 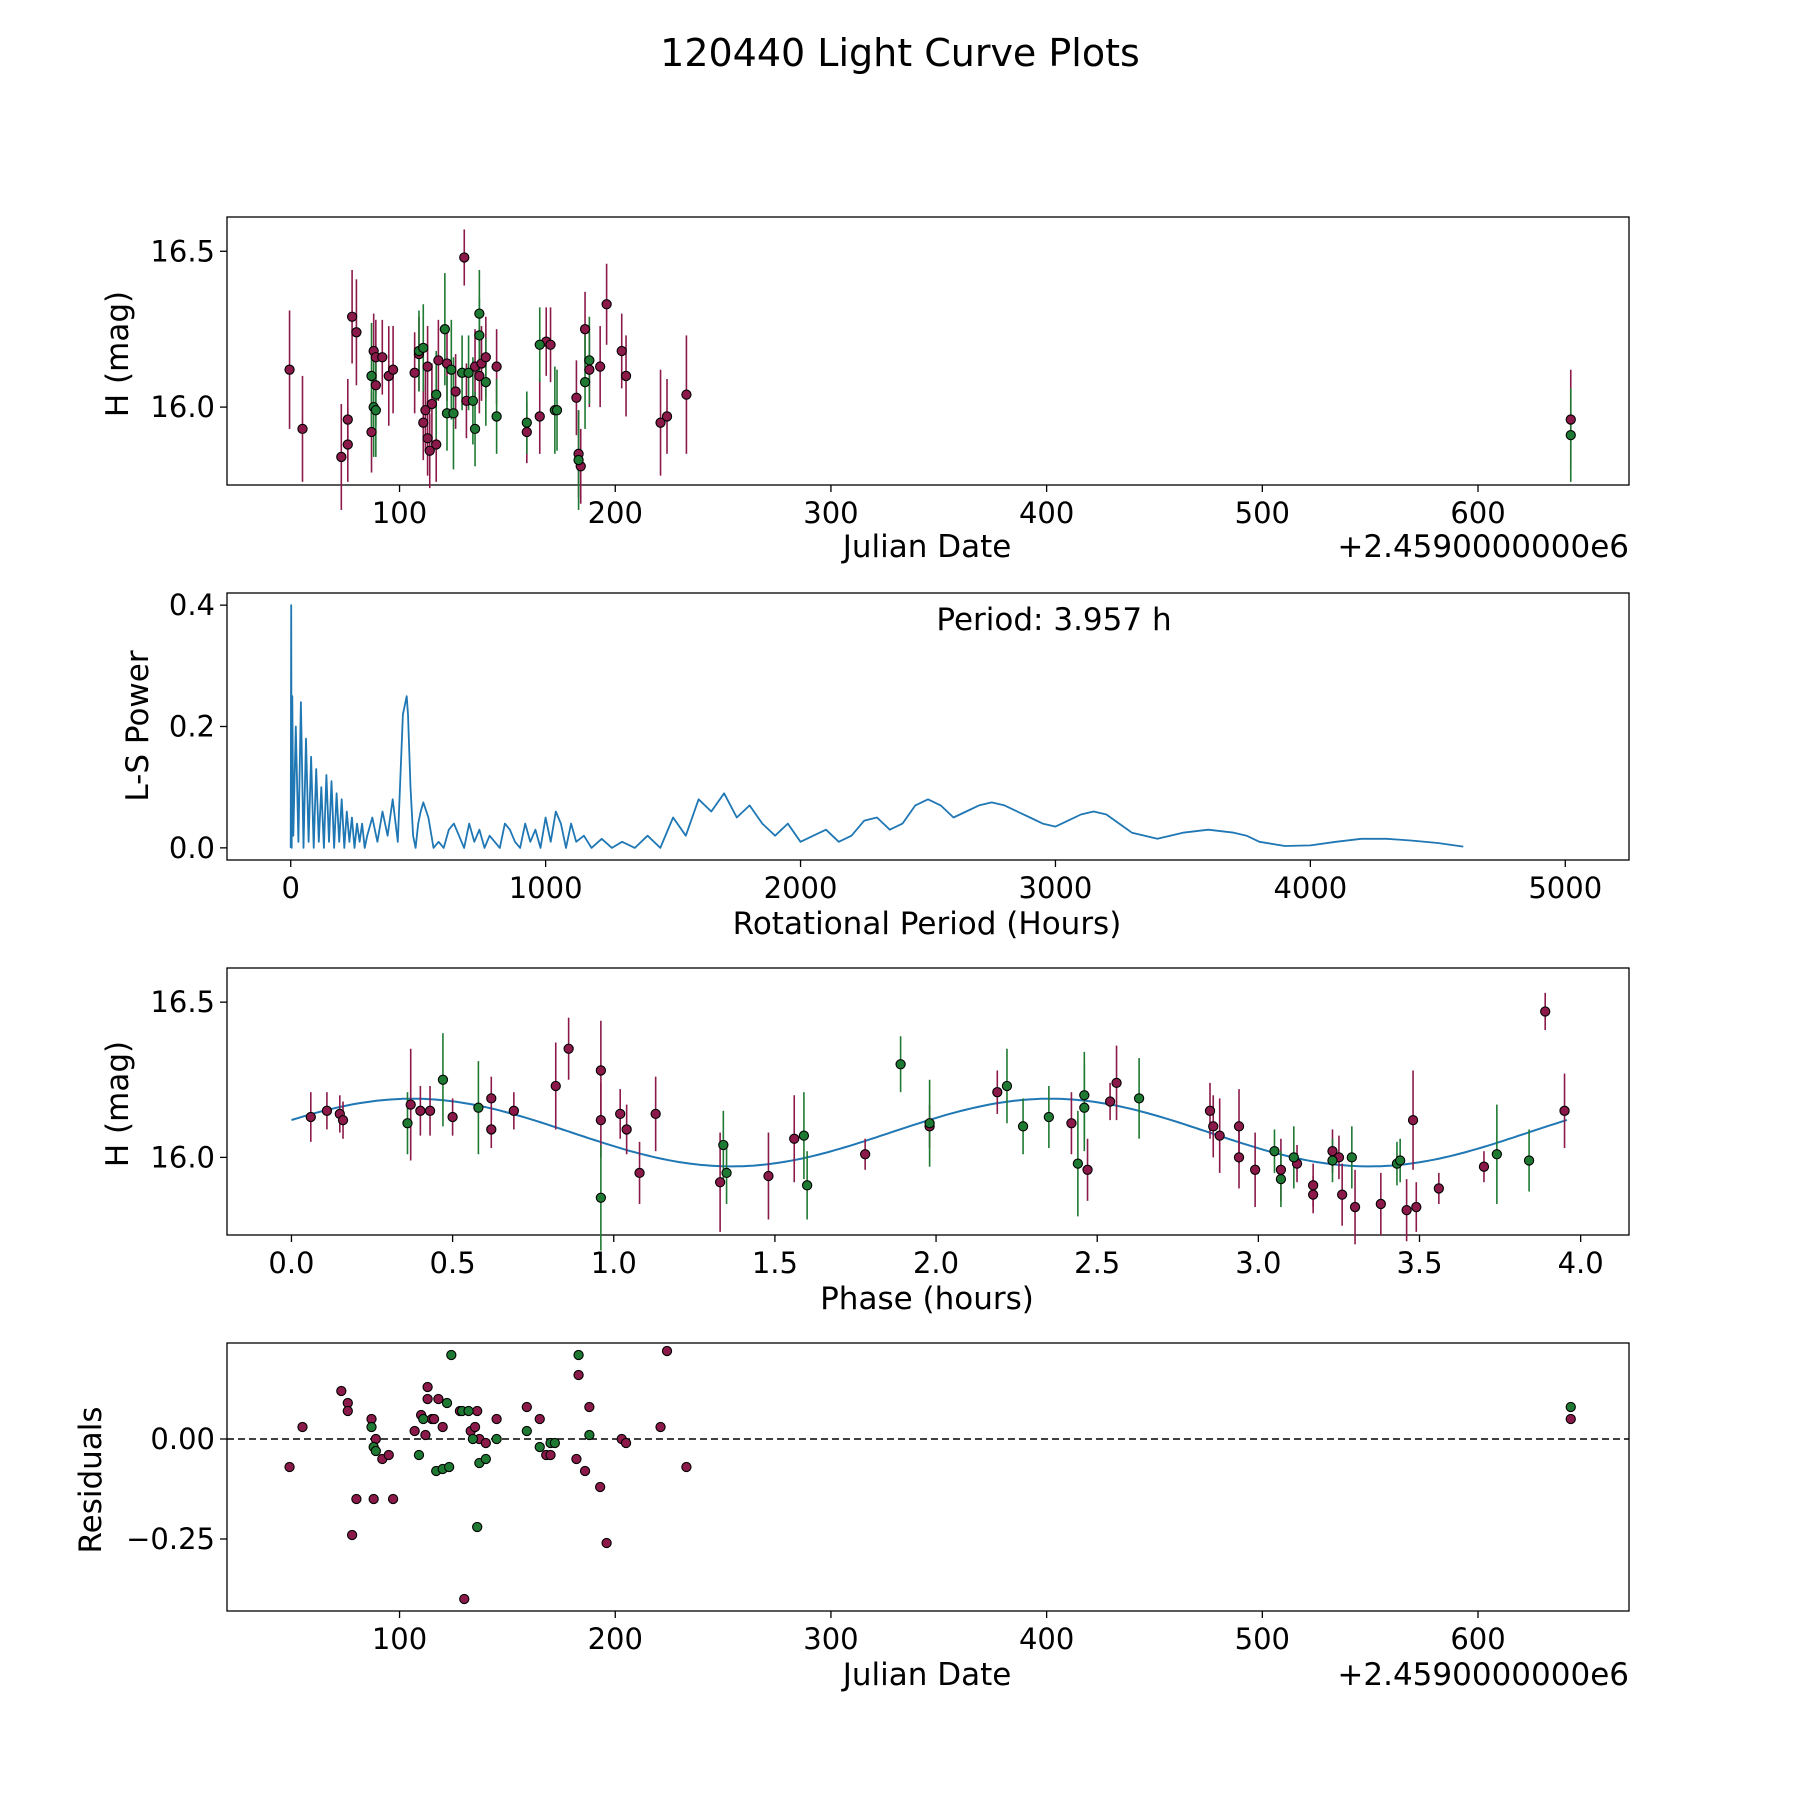 What do you see at coordinates (927, 924) in the screenshot?
I see `panel-2-xlabel: Rotational Period (Hours)` at bounding box center [927, 924].